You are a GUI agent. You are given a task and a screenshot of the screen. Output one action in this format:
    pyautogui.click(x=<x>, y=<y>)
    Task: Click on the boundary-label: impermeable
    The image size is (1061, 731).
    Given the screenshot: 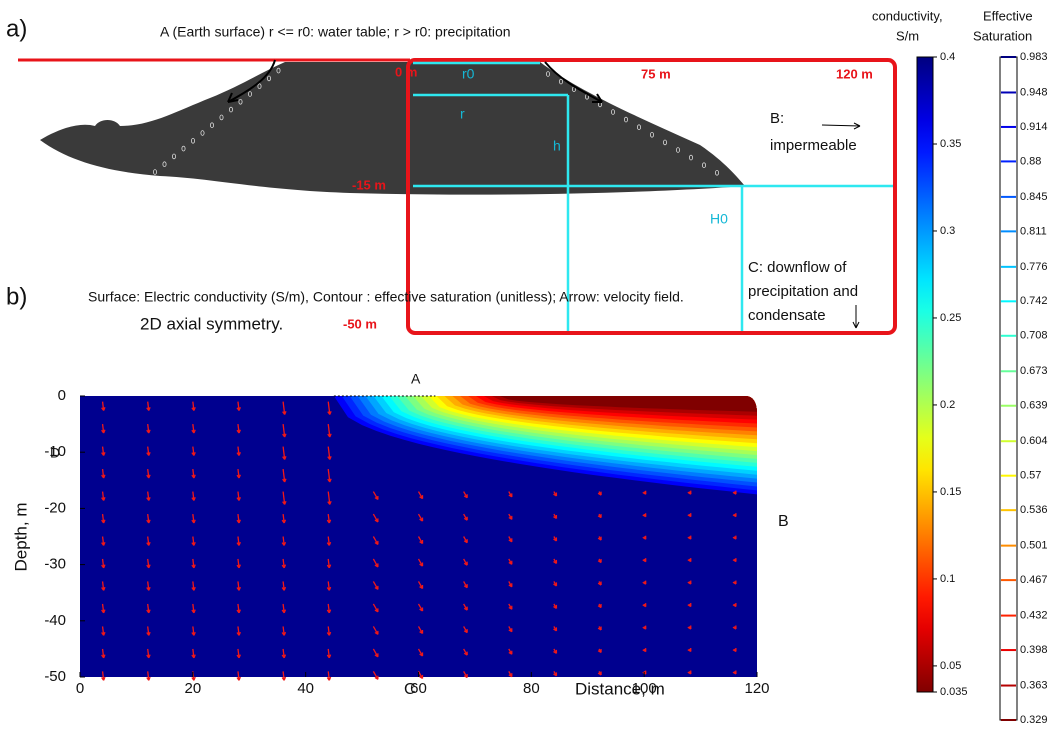 What is the action you would take?
    pyautogui.click(x=813, y=145)
    